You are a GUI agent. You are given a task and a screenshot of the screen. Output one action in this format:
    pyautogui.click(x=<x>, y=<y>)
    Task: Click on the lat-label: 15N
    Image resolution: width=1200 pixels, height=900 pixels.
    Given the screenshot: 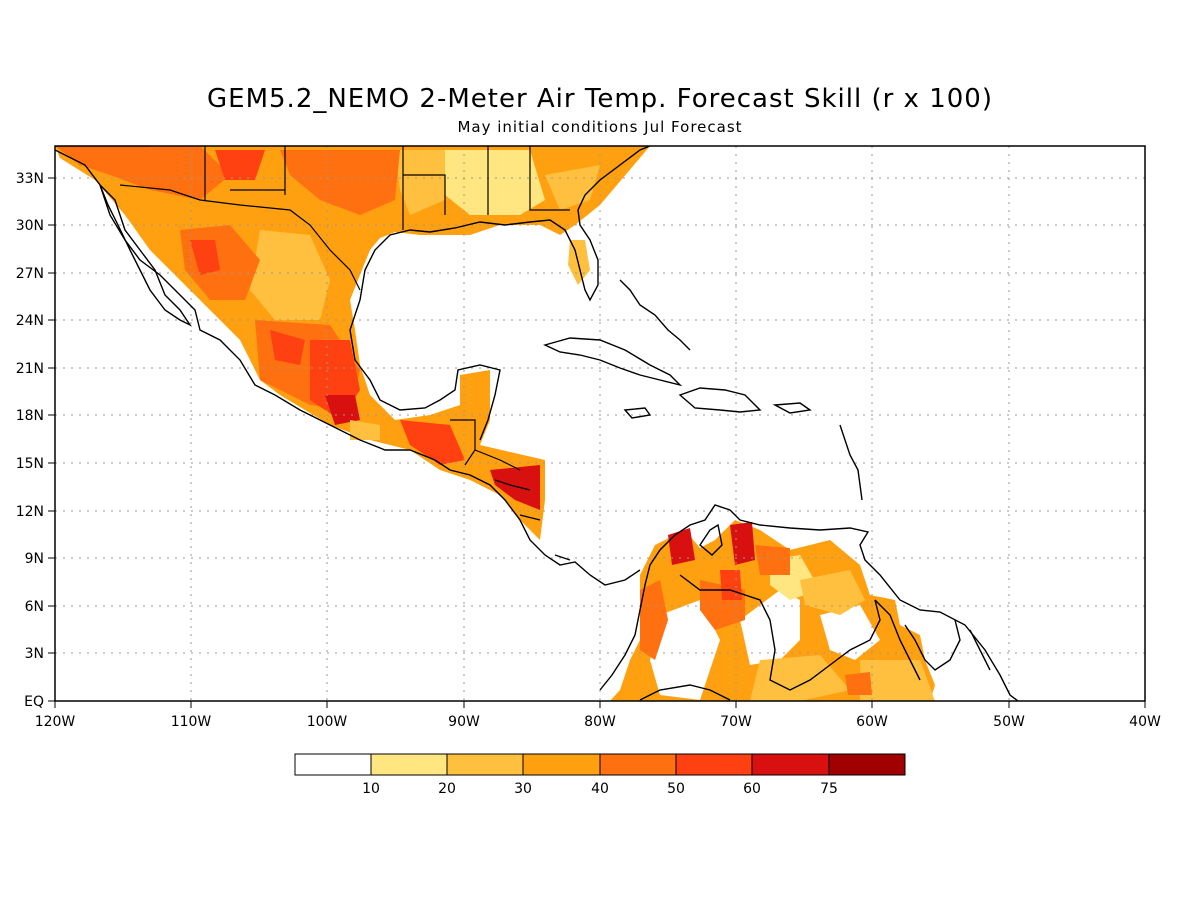 What is the action you would take?
    pyautogui.click(x=30, y=464)
    